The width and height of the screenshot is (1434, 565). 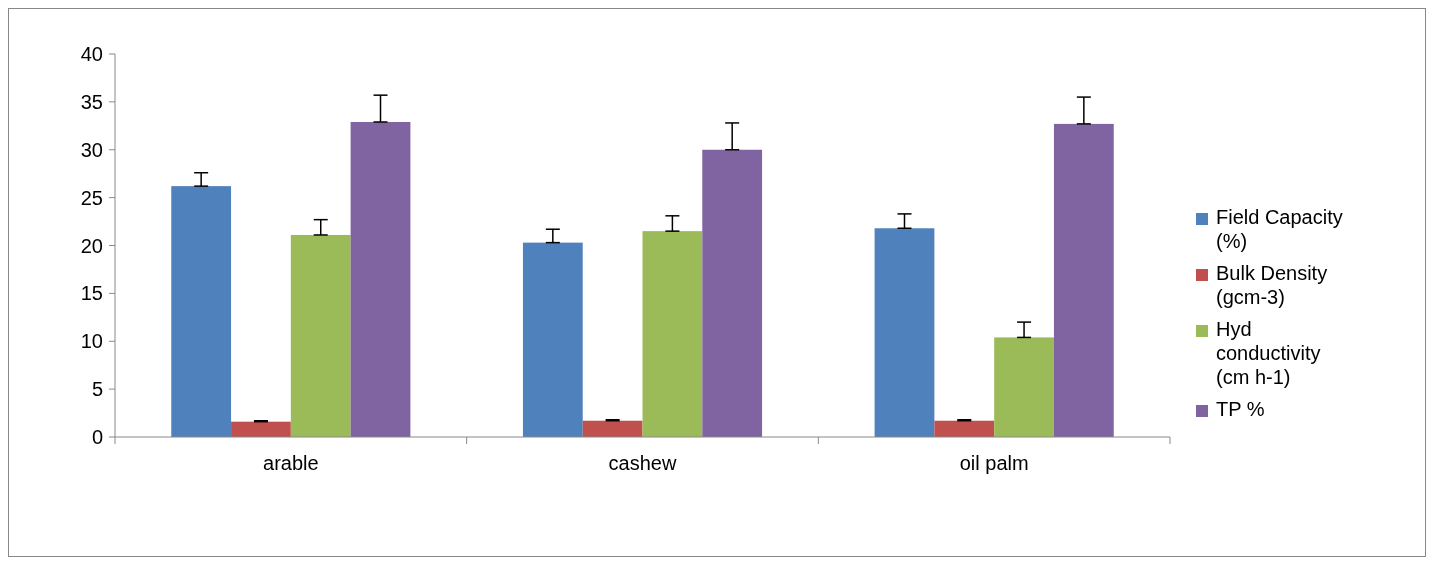 I want to click on y-tick-label: 20, so click(x=91, y=245).